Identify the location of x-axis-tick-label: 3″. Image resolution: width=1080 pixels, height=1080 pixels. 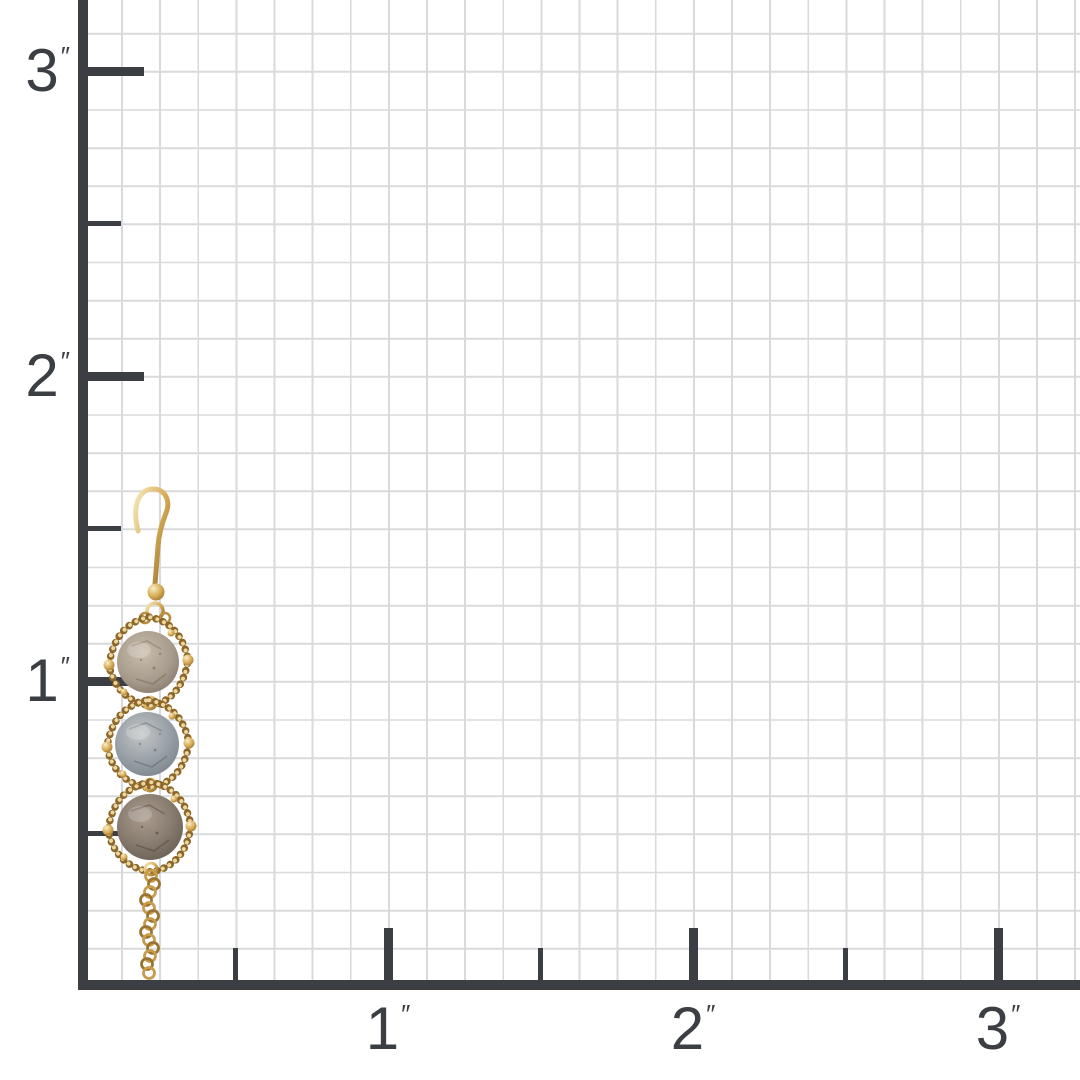
(998, 1029).